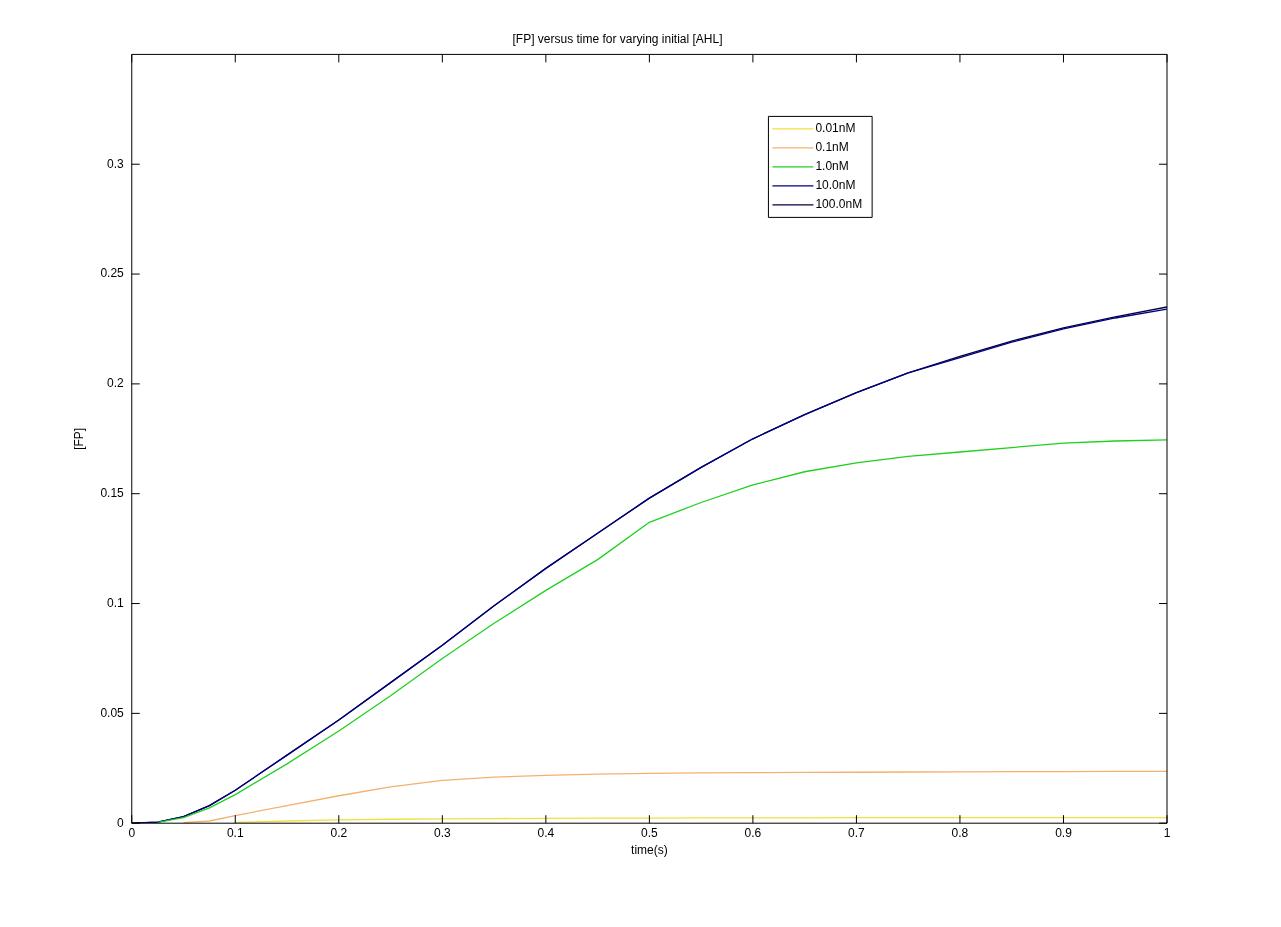 Image resolution: width=1281 pixels, height=927 pixels. Describe the element at coordinates (835, 185) in the screenshot. I see `legend-label: 10.0nM` at that location.